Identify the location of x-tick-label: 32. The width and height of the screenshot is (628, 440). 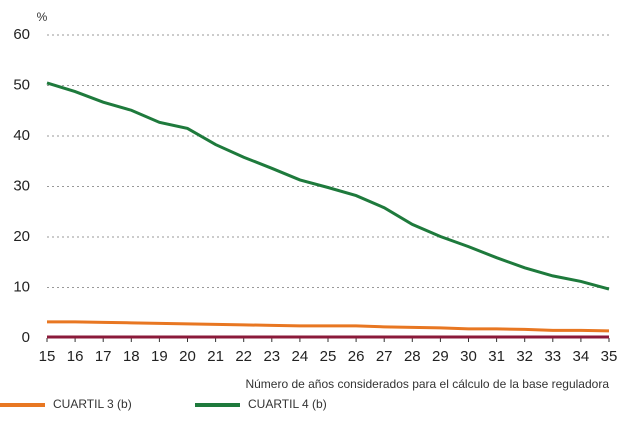
(524, 356).